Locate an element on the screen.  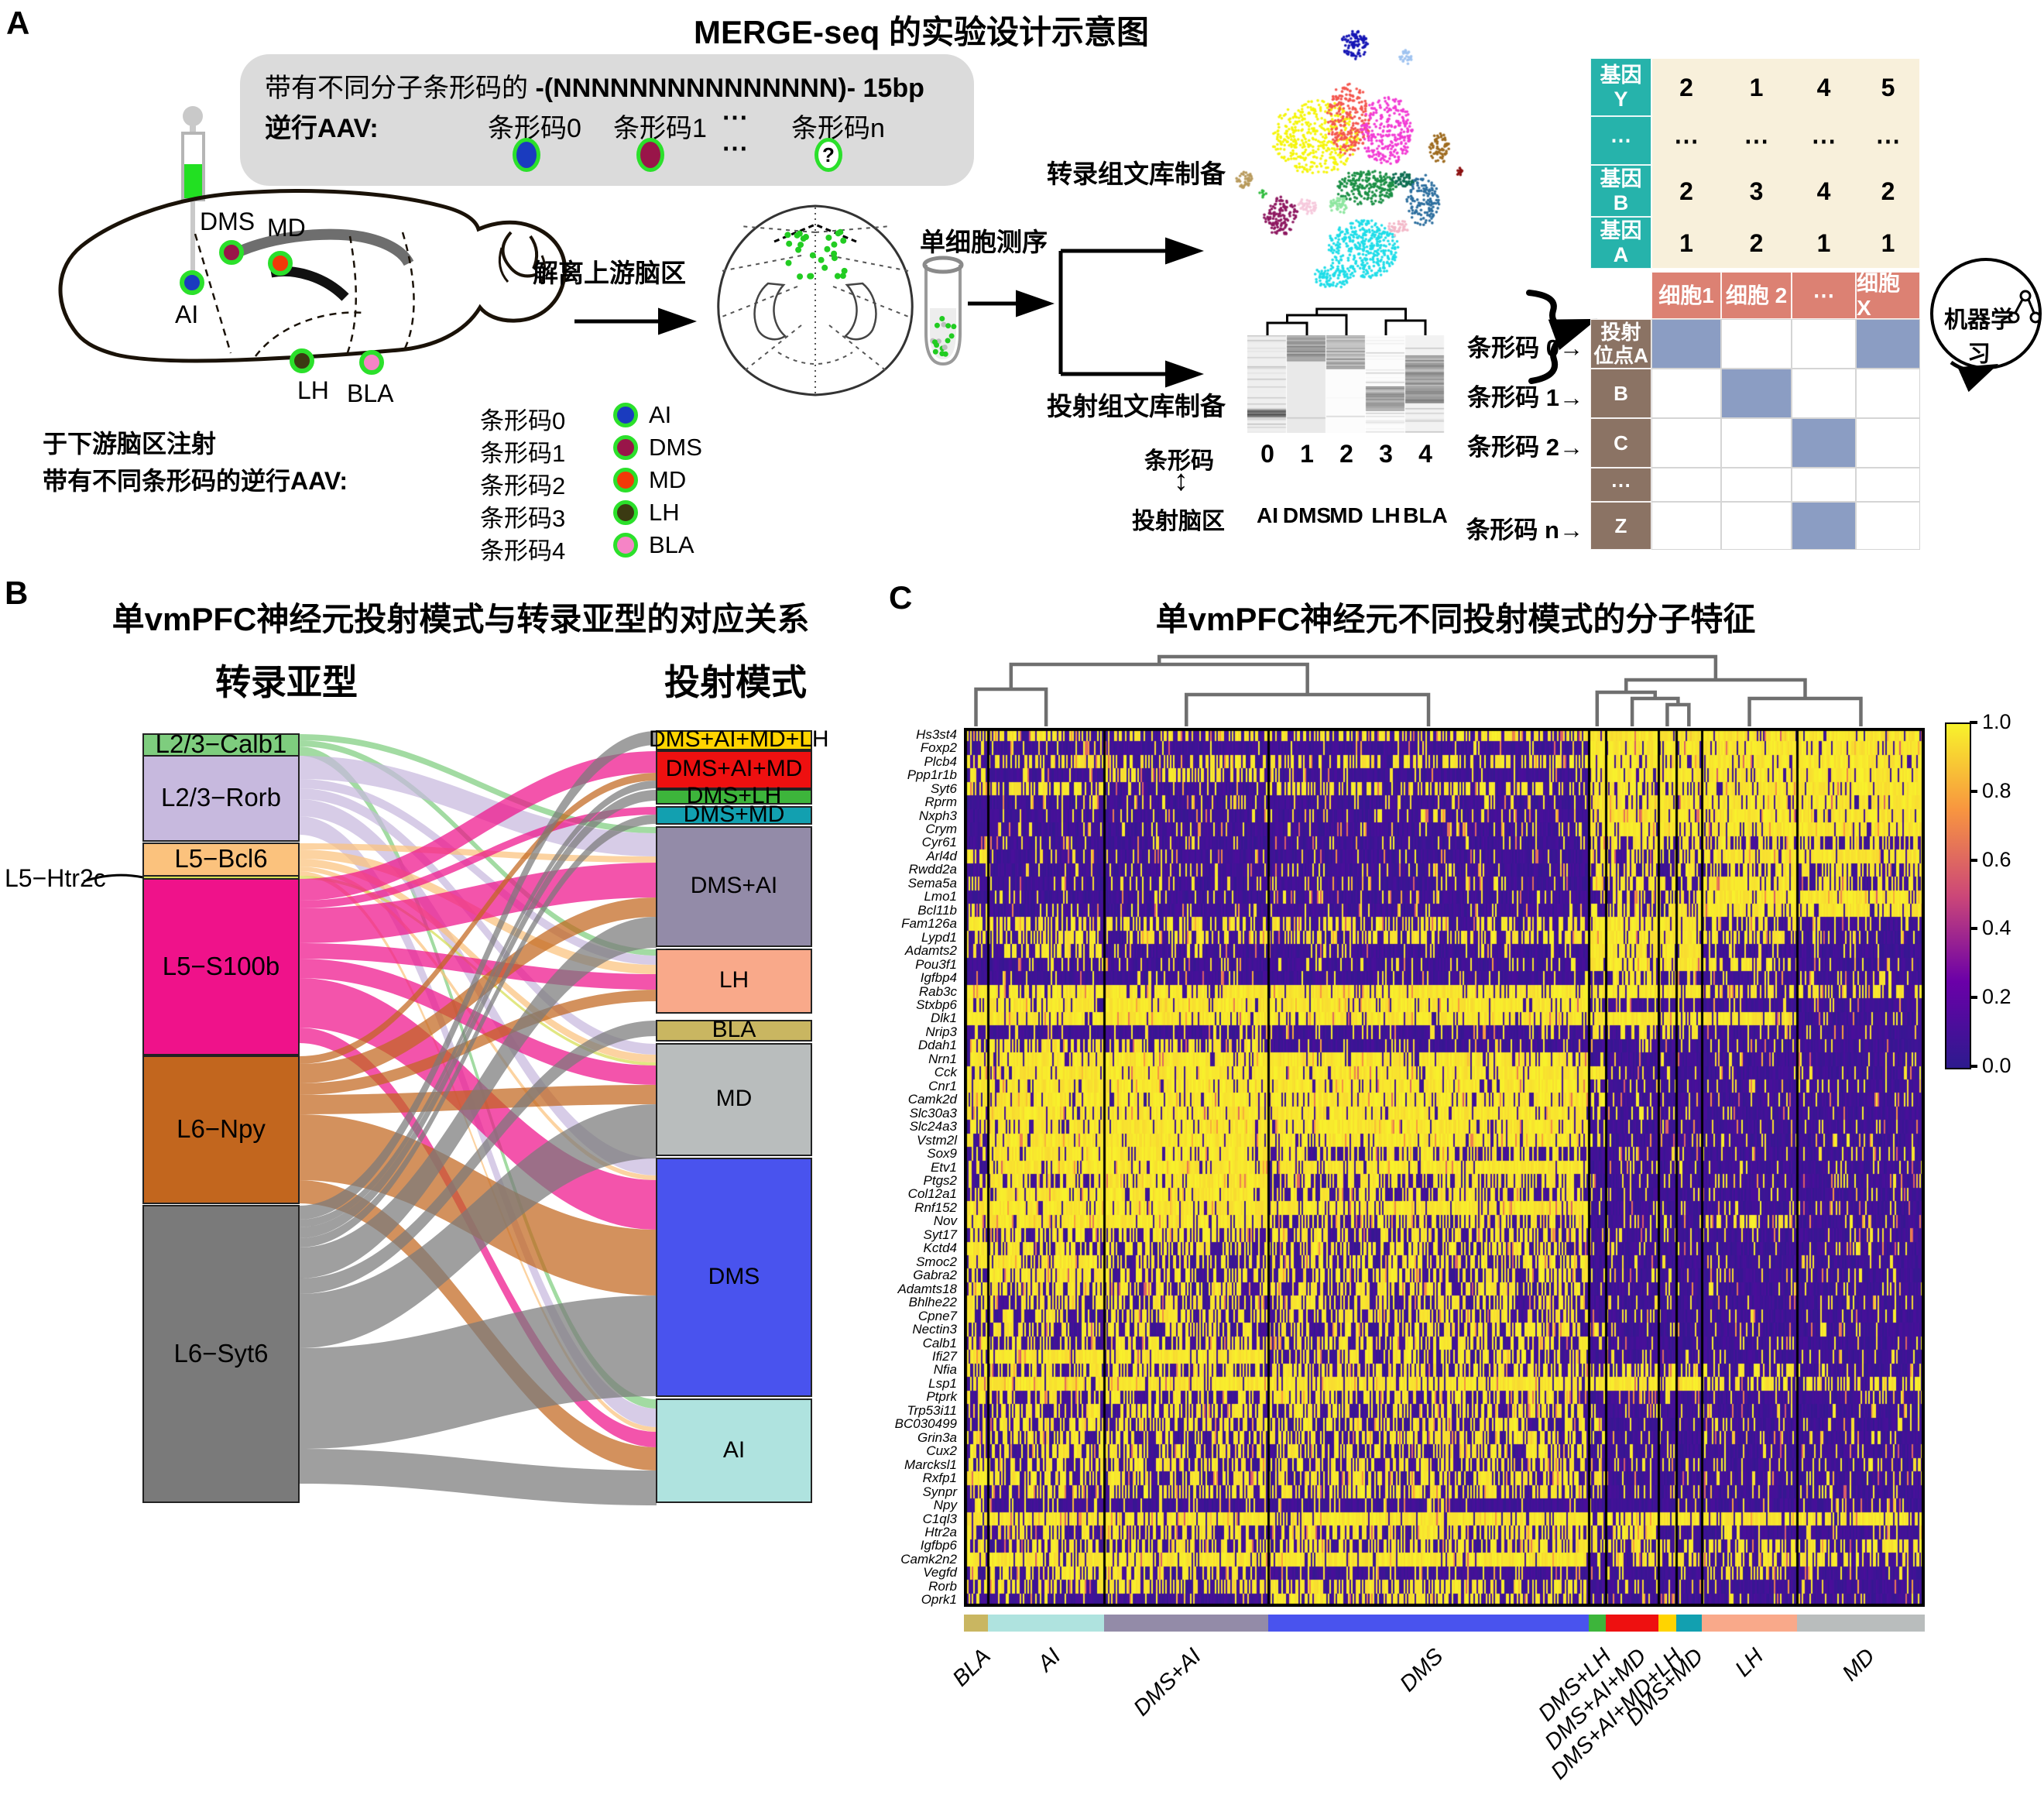
gene-label-Rprm: Rprm is located at coordinates (940, 802).